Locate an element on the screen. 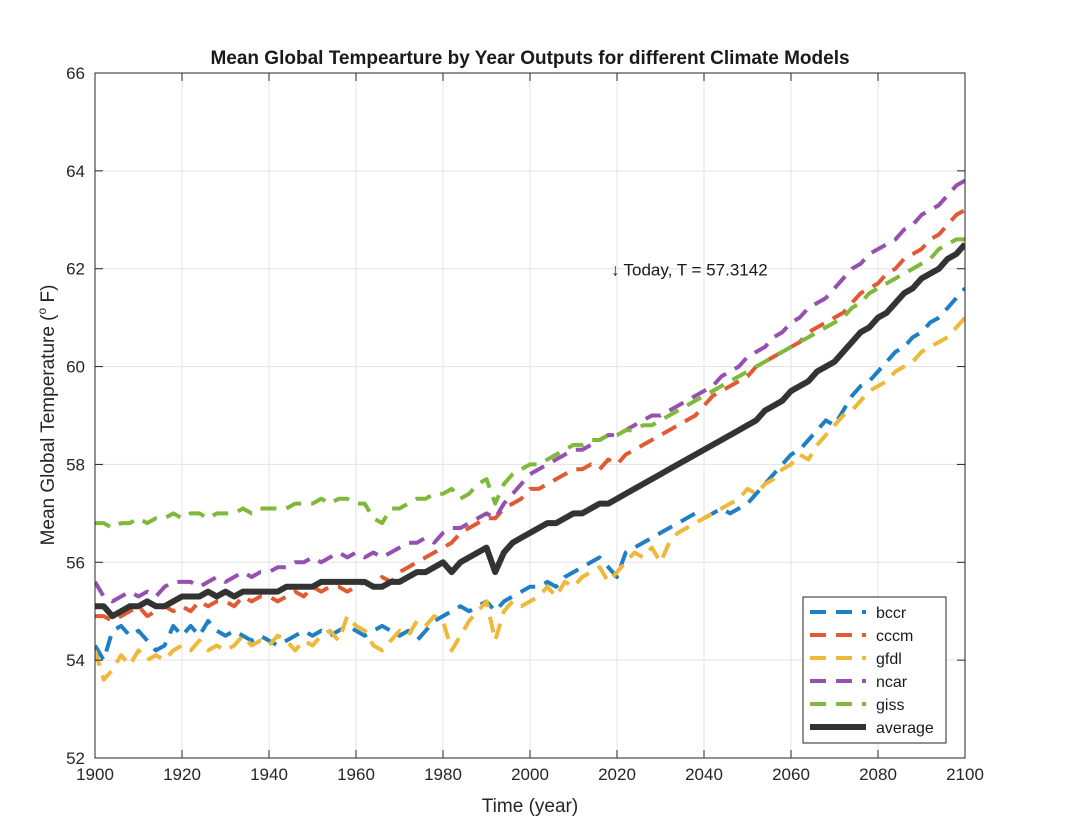 The height and width of the screenshot is (834, 1068). y-axis-label-end: F) is located at coordinates (48, 296).